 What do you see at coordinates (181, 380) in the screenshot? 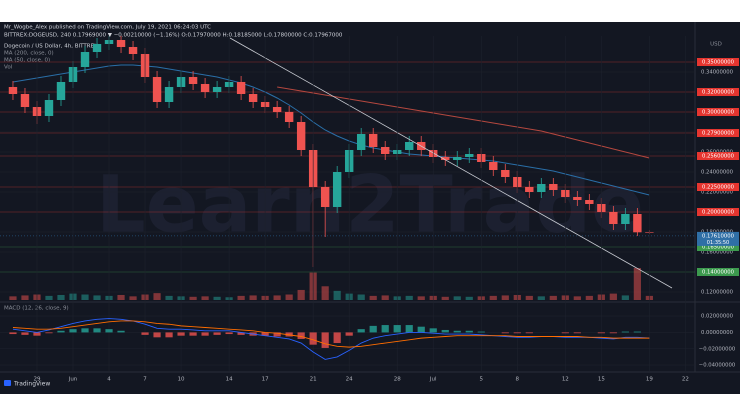
I see `x-tick-label: 10` at bounding box center [181, 380].